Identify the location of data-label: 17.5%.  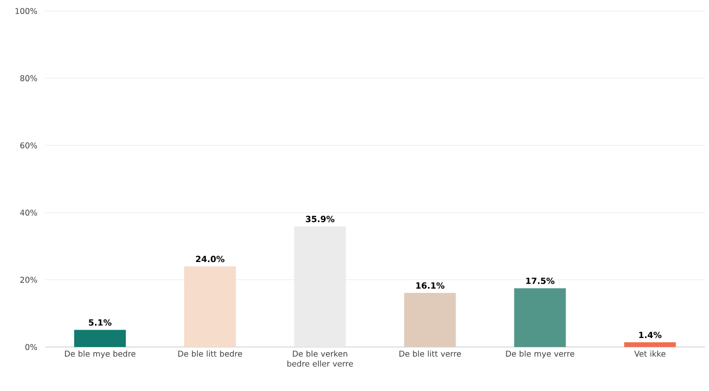
(540, 281).